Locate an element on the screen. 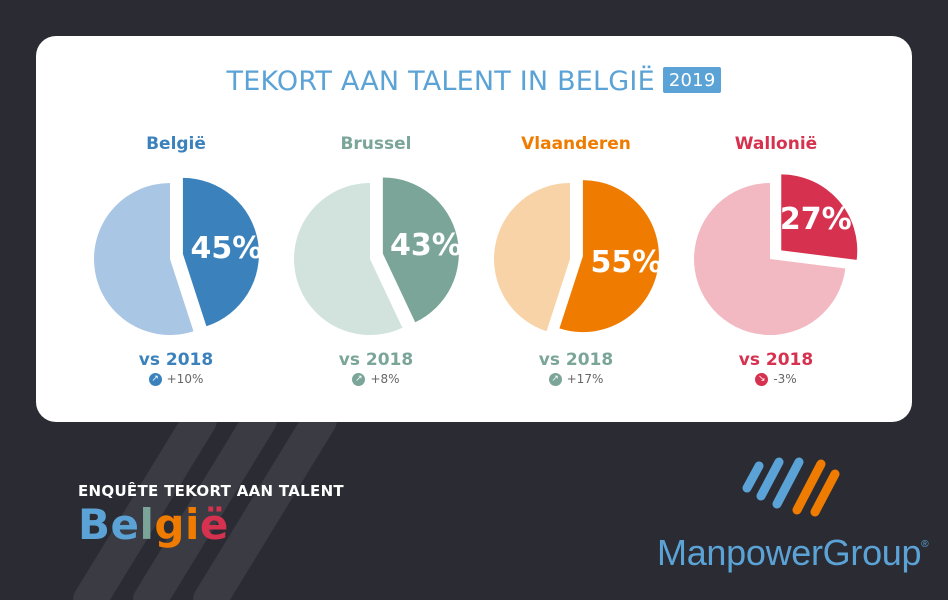  region-name: België is located at coordinates (176, 144).